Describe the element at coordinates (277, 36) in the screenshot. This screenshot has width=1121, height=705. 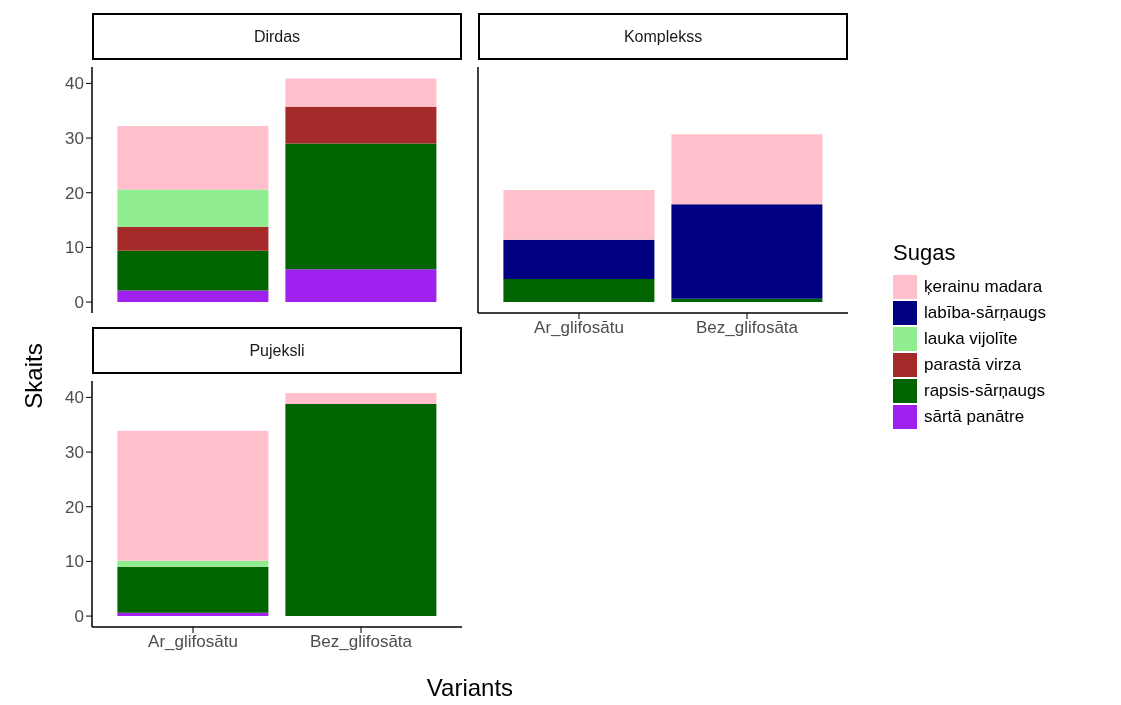
I see `chart-title: Dirdas` at that location.